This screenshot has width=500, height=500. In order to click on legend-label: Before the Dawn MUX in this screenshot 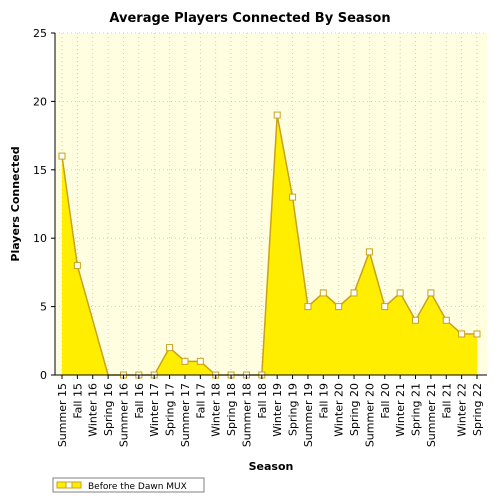, I will do `click(137, 487)`.